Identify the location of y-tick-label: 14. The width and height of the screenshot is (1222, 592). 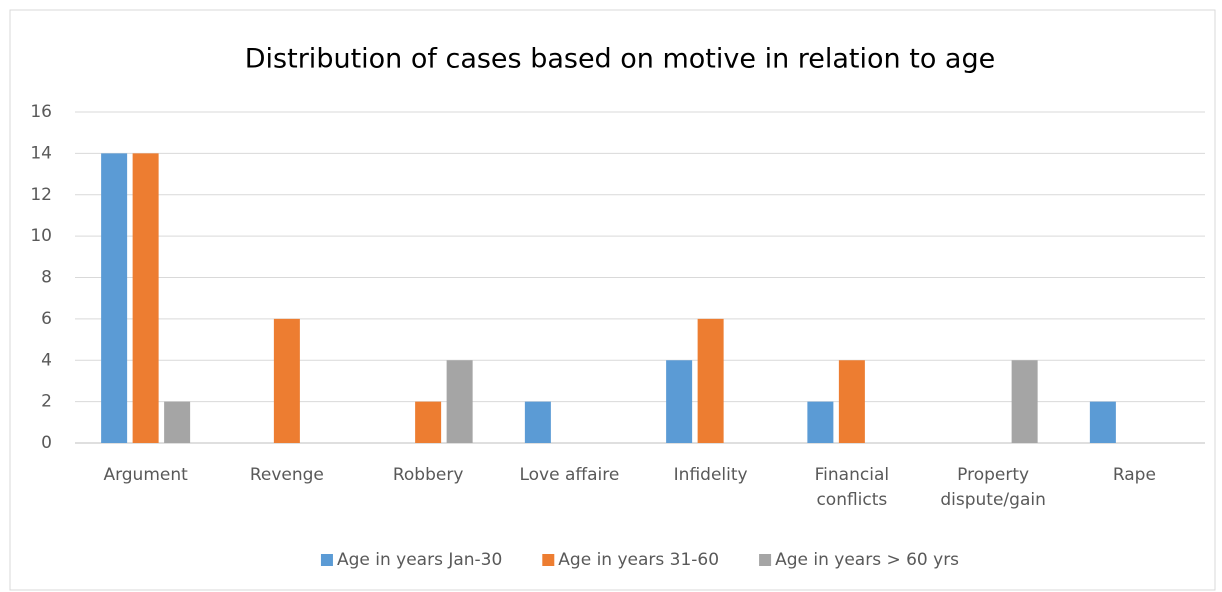
(41, 153).